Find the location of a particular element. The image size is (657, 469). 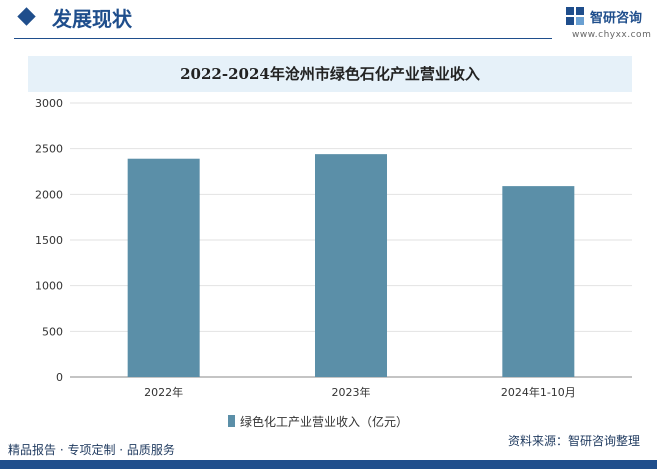

y-tick-labels: 0 500 1000 1500 2000 2500 3000 is located at coordinates (49, 240).